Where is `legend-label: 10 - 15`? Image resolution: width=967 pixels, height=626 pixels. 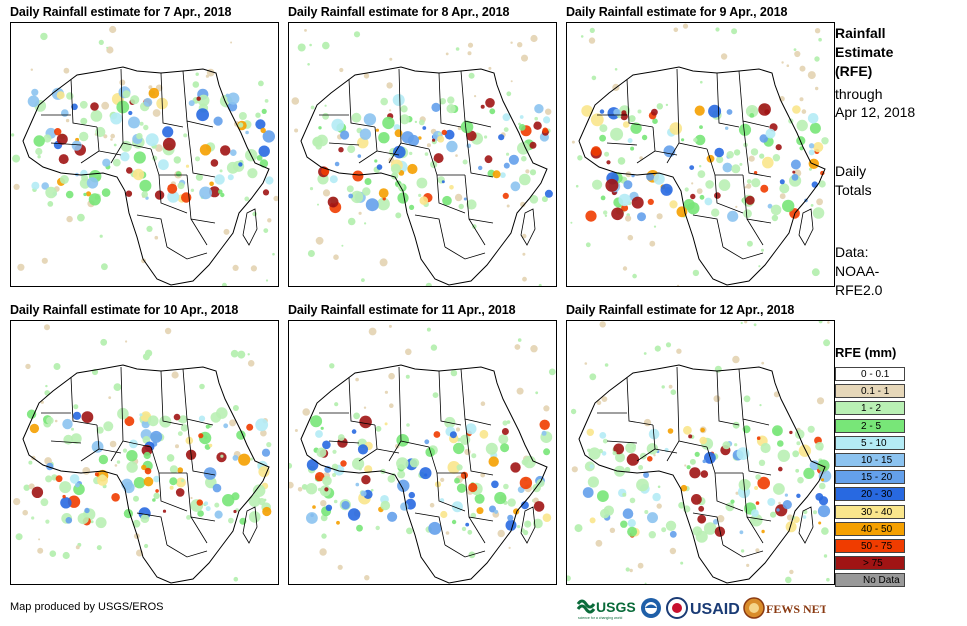
legend-label: 10 - 15 is located at coordinates (877, 460).